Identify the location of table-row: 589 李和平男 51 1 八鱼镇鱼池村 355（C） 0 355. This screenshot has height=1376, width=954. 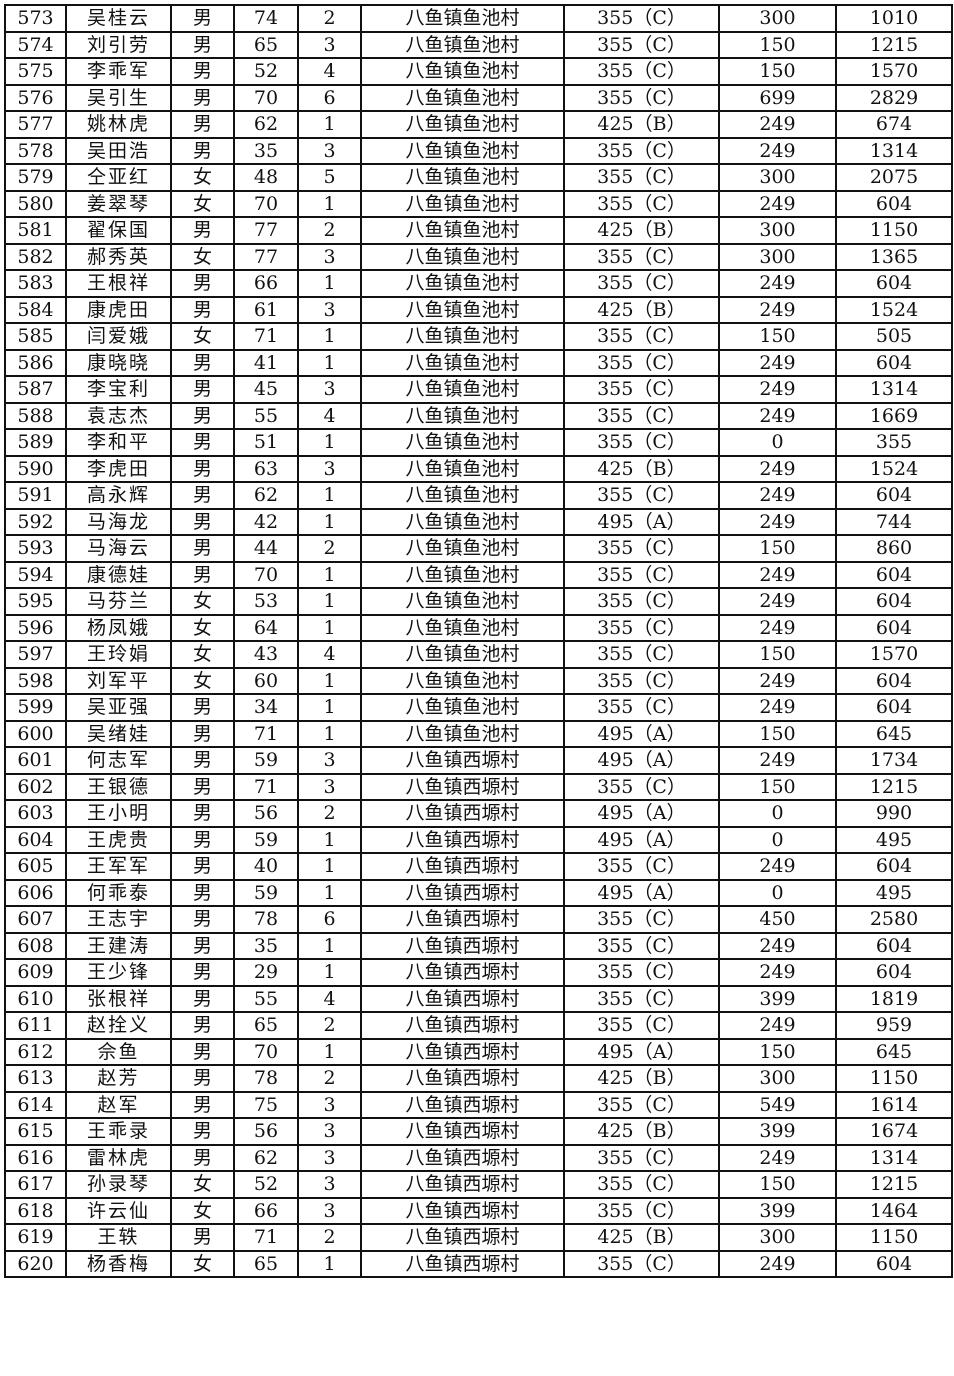
(478, 442).